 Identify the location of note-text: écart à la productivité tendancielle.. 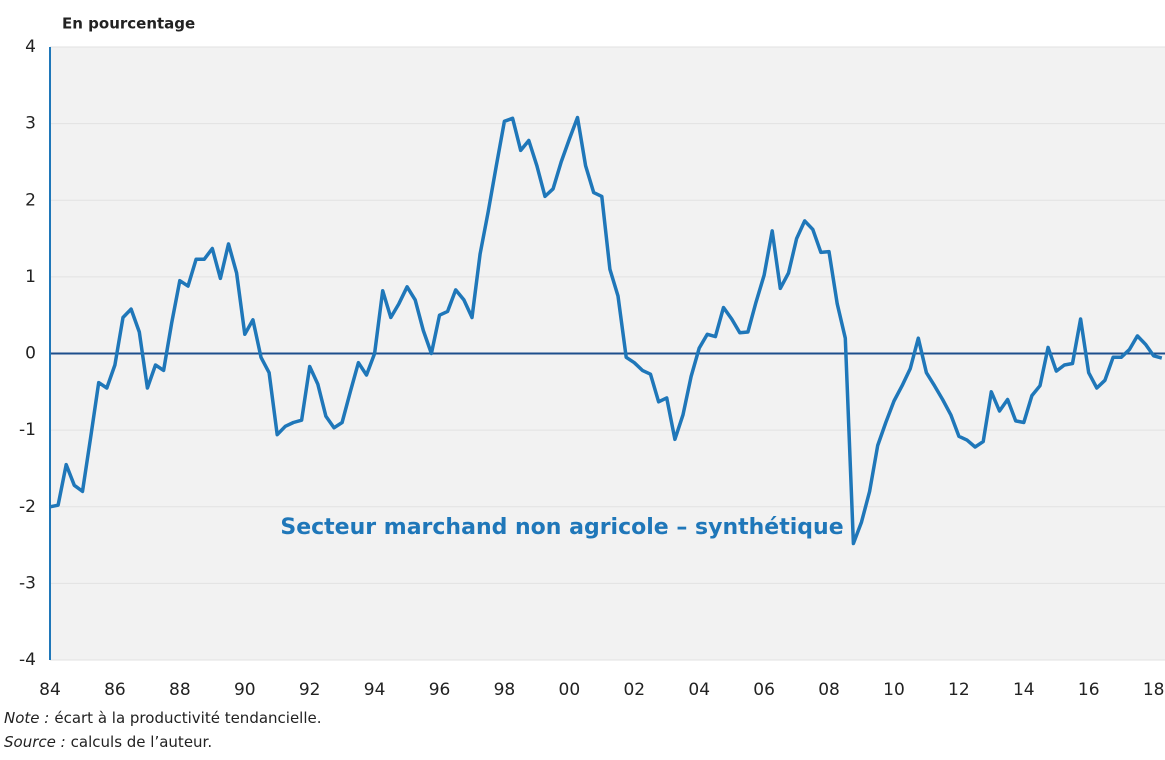
(187, 718).